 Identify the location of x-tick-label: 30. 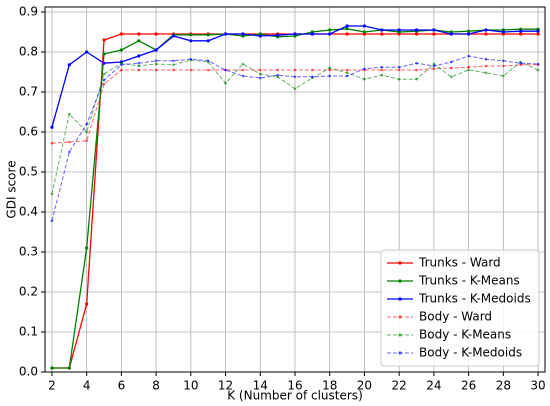
(537, 386).